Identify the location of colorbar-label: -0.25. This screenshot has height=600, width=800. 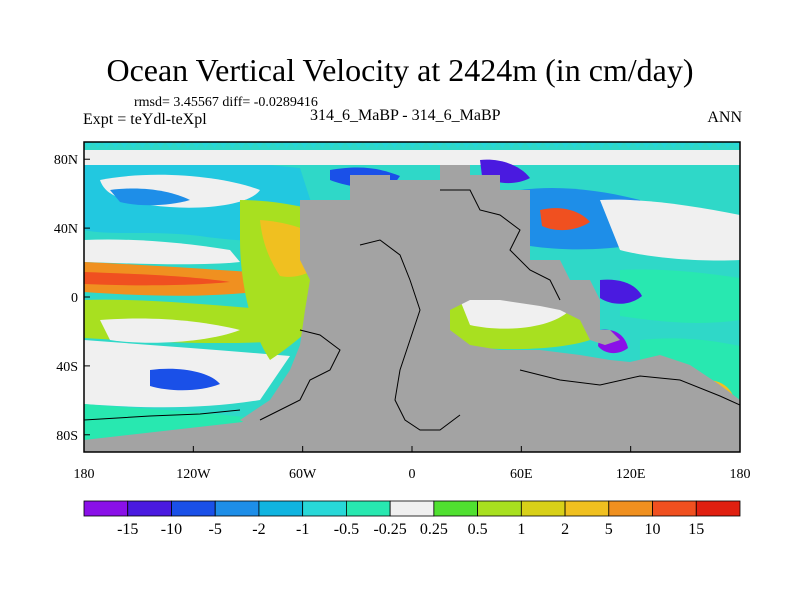
(389, 529).